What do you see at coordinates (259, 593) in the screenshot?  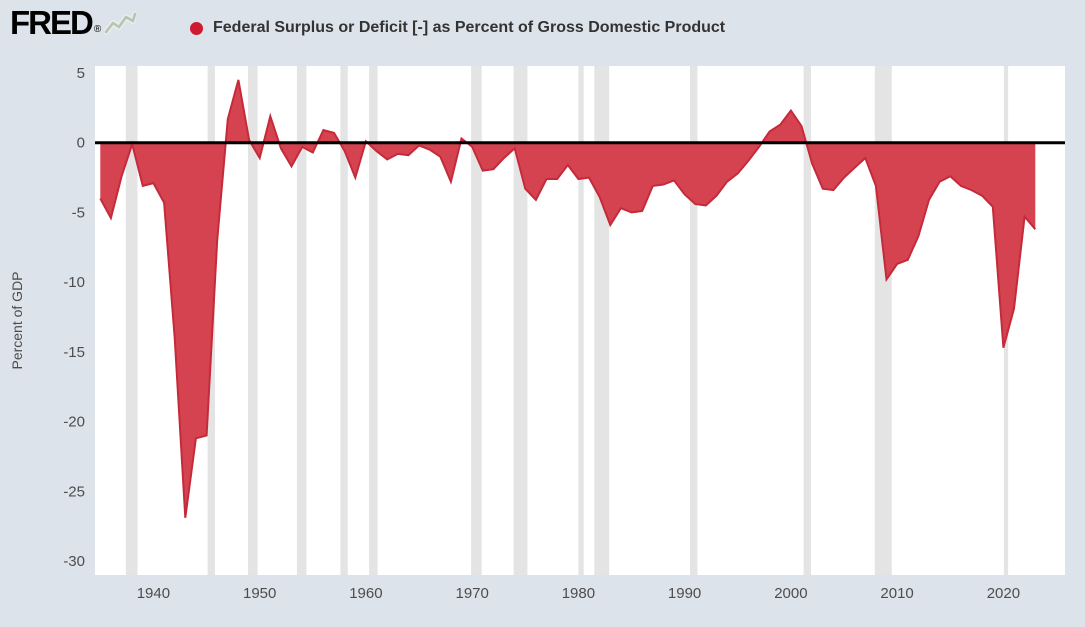 I see `x-tick-label: 1950` at bounding box center [259, 593].